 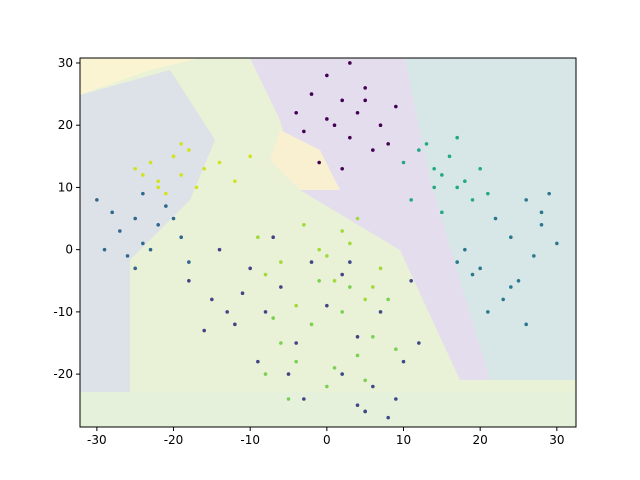 What do you see at coordinates (556, 440) in the screenshot?
I see `x-tick-label: 30` at bounding box center [556, 440].